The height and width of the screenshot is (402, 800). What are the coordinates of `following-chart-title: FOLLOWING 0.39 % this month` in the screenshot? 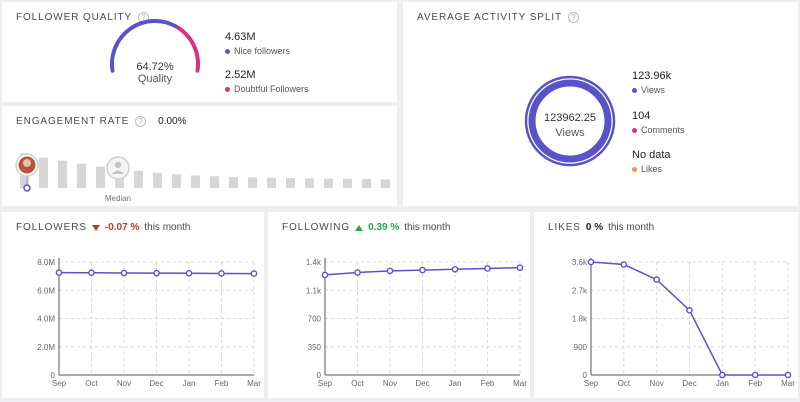 It's located at (366, 227).